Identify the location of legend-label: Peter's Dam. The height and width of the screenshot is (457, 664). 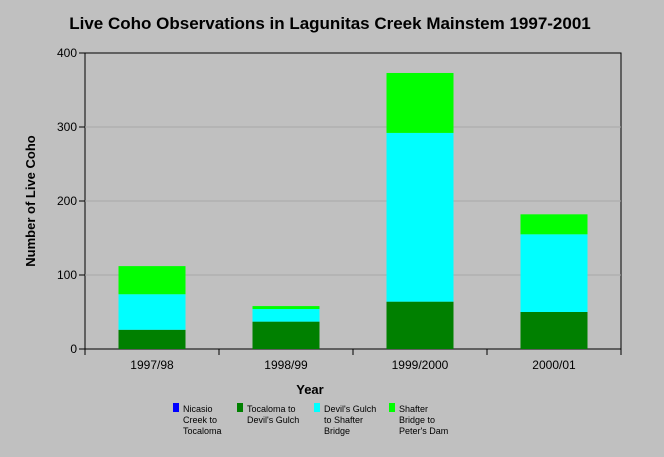
(423, 431).